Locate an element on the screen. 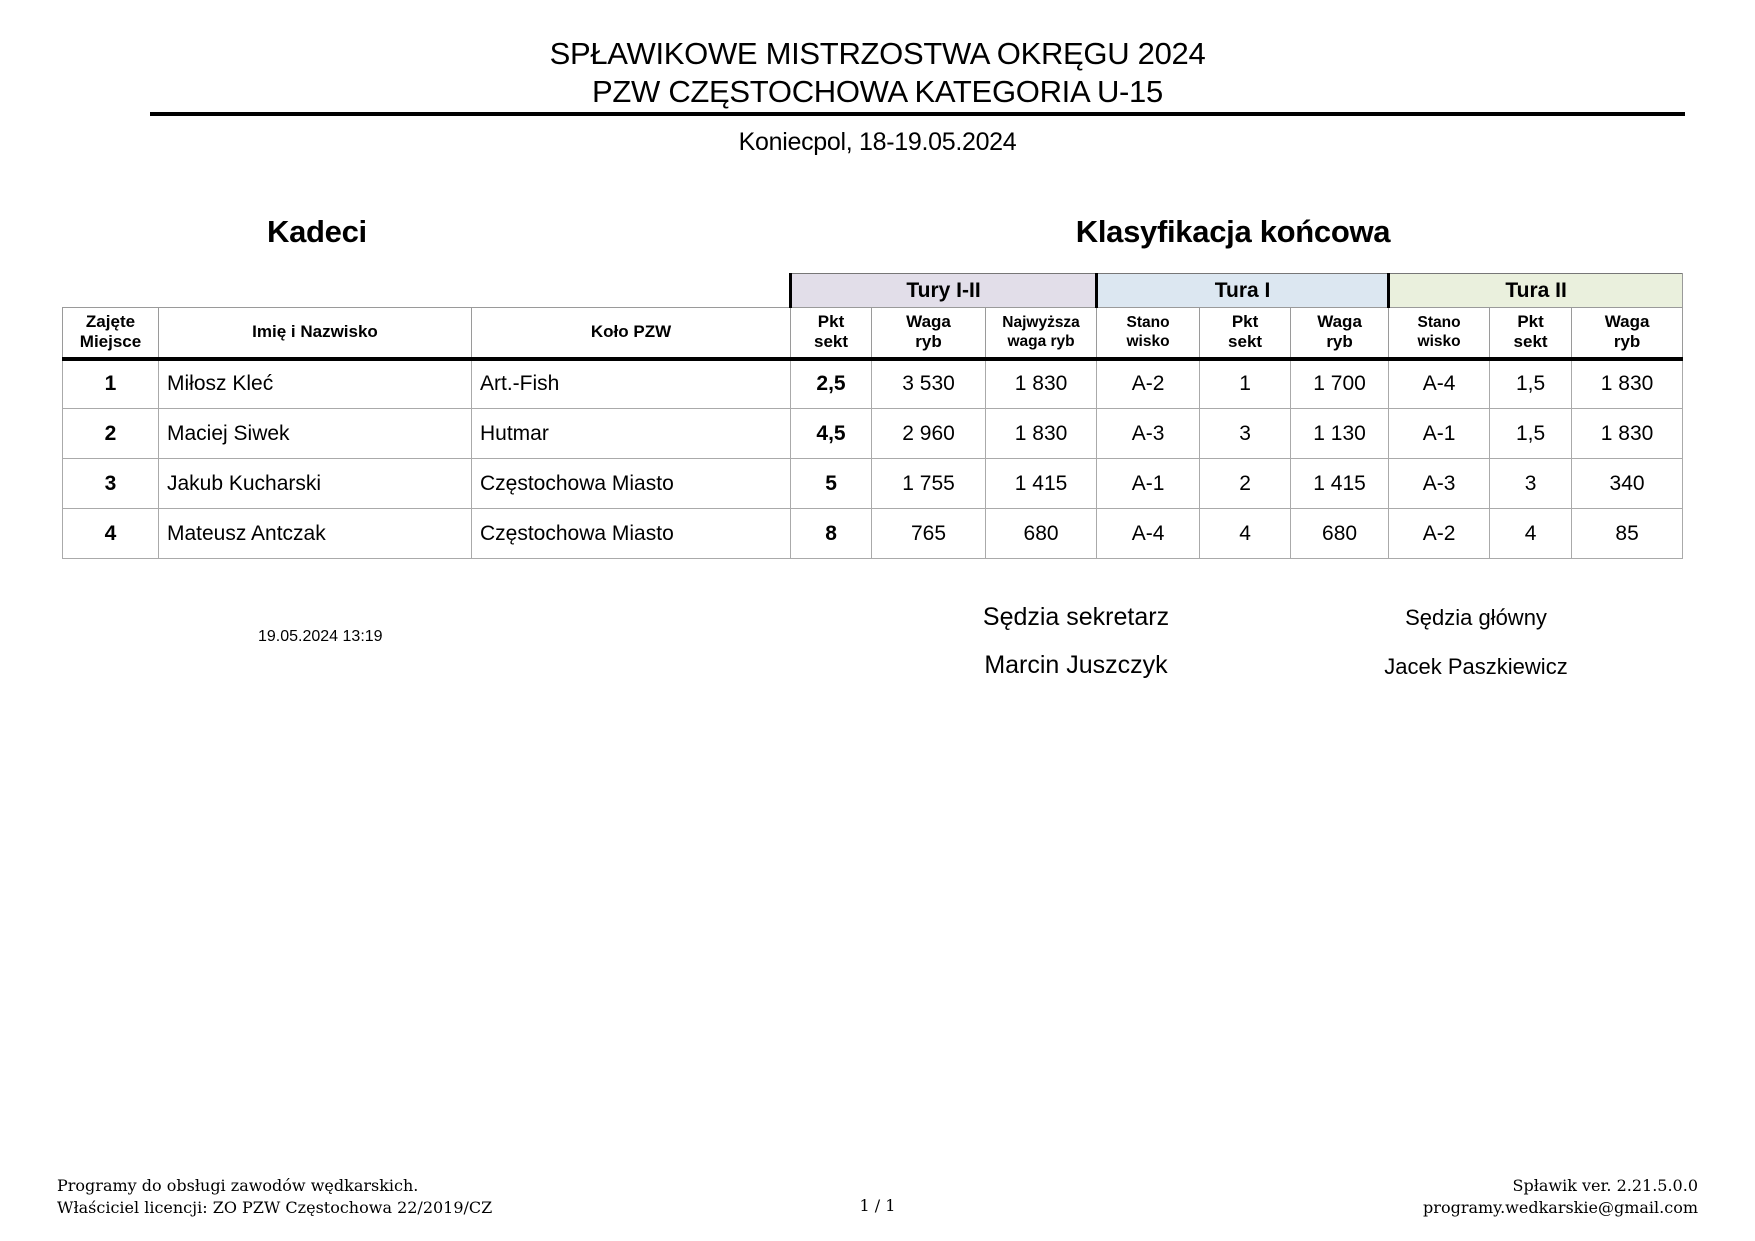 Image resolution: width=1755 pixels, height=1241 pixels. col-header-t12-pkt: Pkt sekt is located at coordinates (831, 334).